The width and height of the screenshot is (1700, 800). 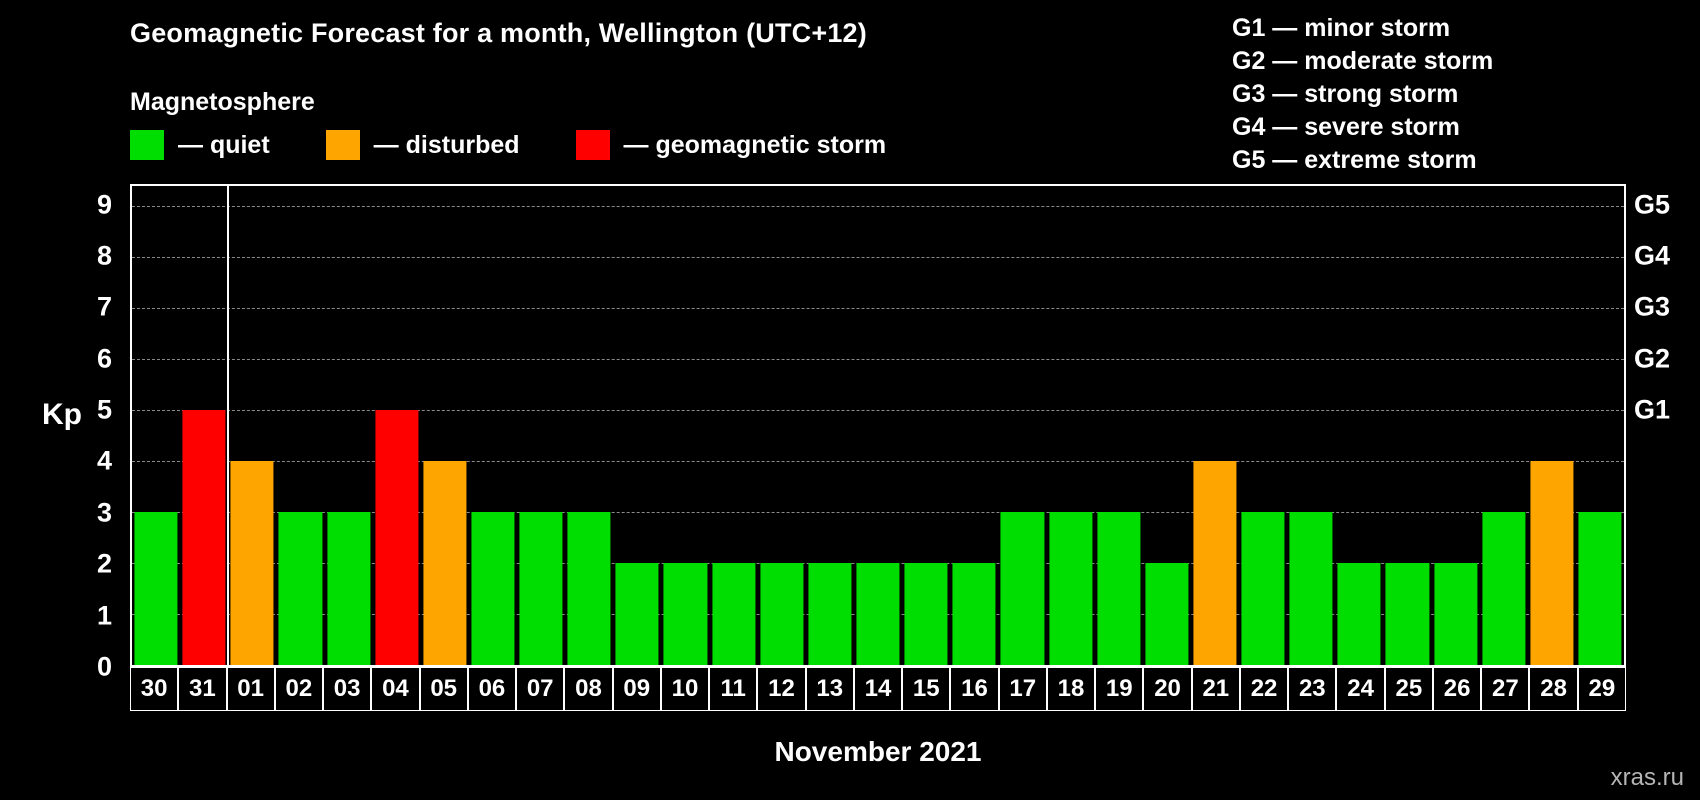 I want to click on y-tick-7: 7, so click(x=104, y=306).